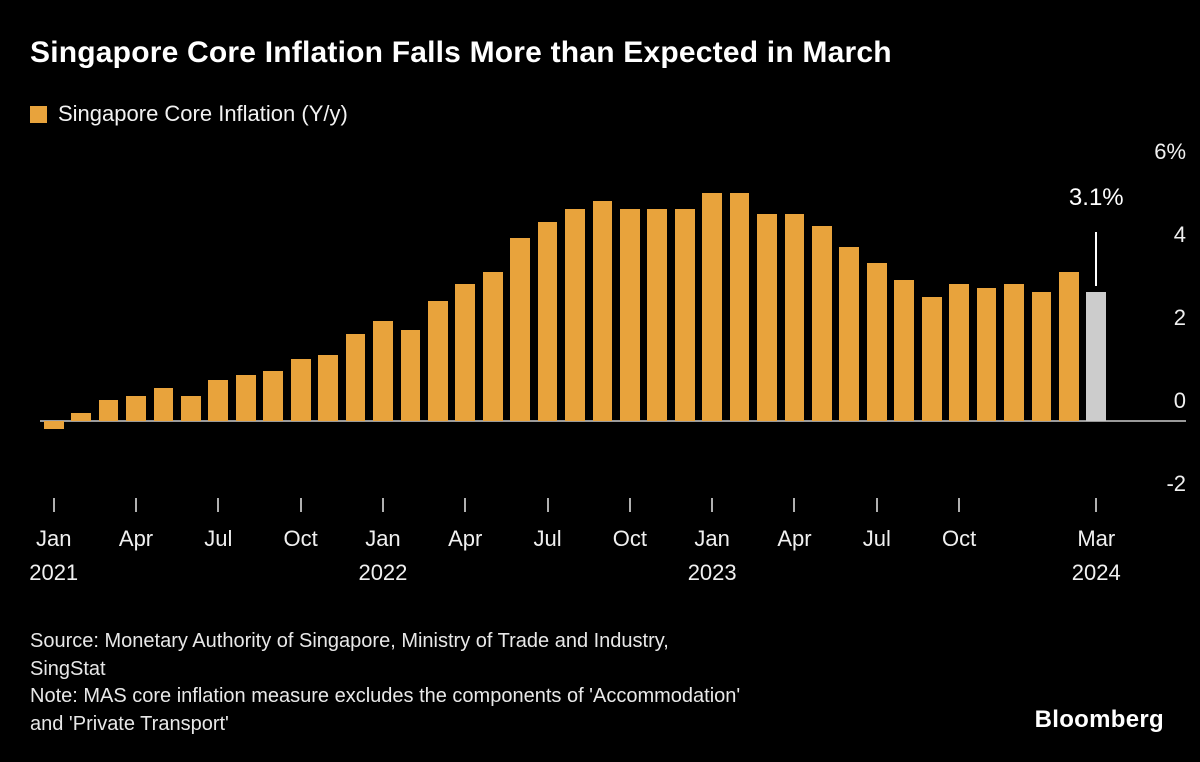 Image resolution: width=1200 pixels, height=762 pixels. I want to click on y-axis-label: -2, so click(1176, 483).